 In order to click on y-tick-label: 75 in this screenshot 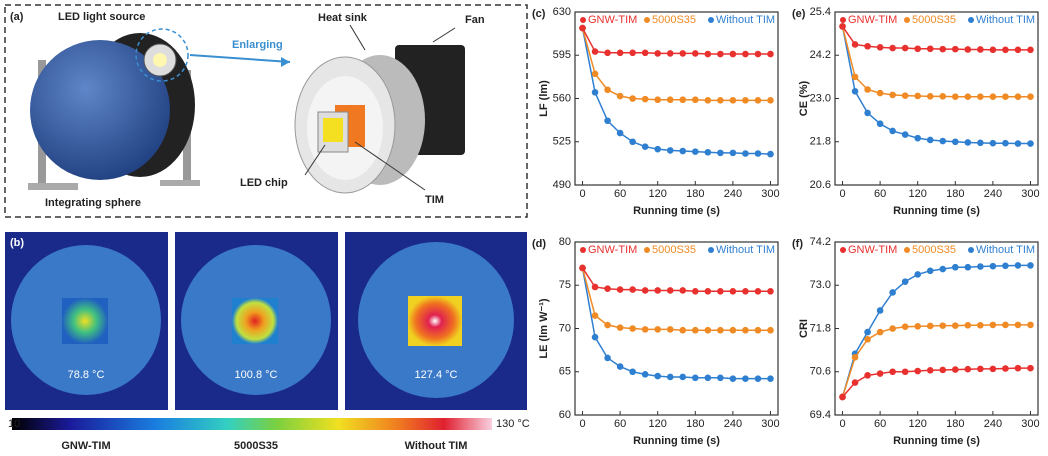, I will do `click(565, 285)`.